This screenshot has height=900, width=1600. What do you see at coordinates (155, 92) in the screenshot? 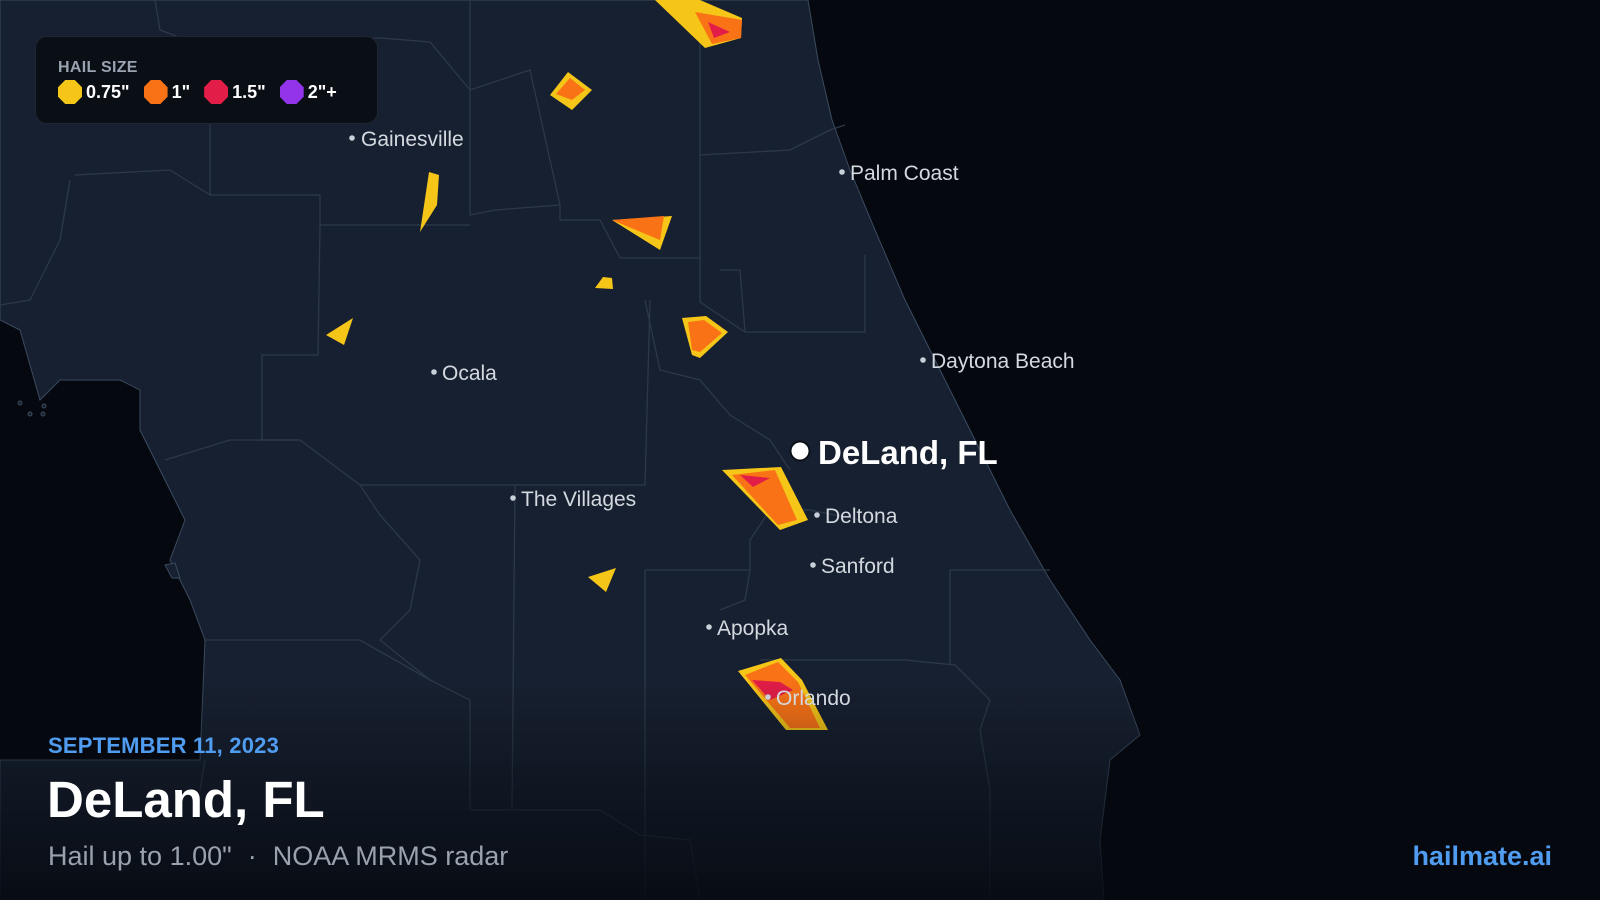
I see `orange-octagon-icon` at bounding box center [155, 92].